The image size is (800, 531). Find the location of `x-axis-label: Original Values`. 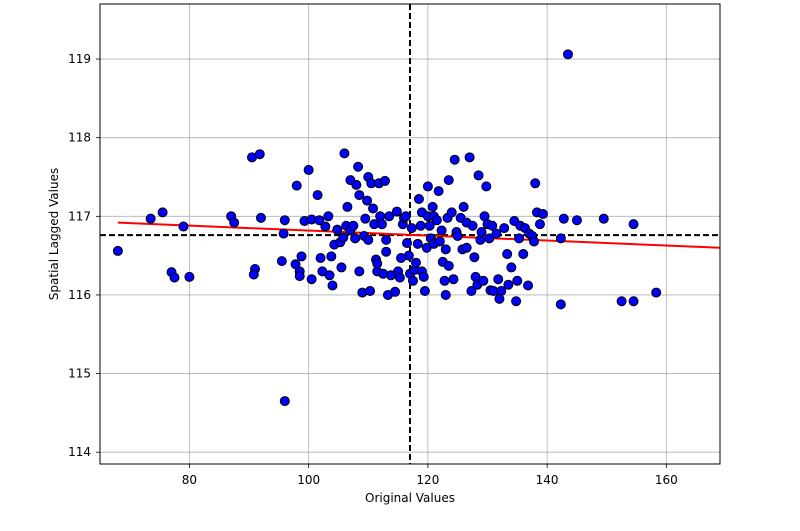

x-axis-label: Original Values is located at coordinates (410, 498).